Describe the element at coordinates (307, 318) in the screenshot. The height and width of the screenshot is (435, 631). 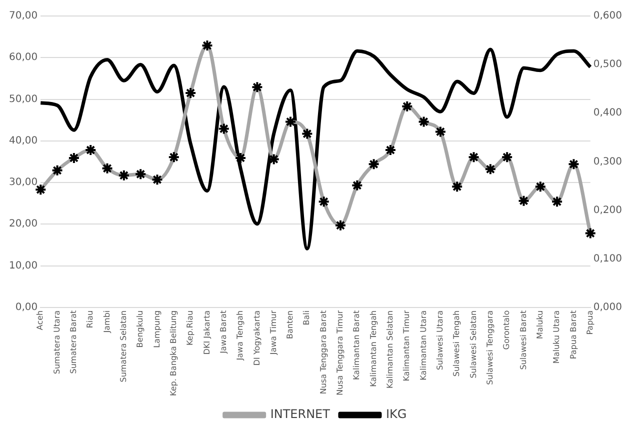
I see `x-tick-label: Bali` at that location.